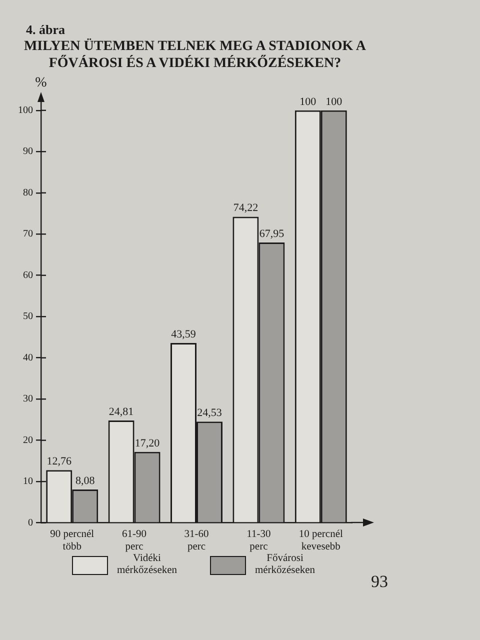  Describe the element at coordinates (285, 565) in the screenshot. I see `legend-label: Fővárosi mérkőzéseken` at that location.